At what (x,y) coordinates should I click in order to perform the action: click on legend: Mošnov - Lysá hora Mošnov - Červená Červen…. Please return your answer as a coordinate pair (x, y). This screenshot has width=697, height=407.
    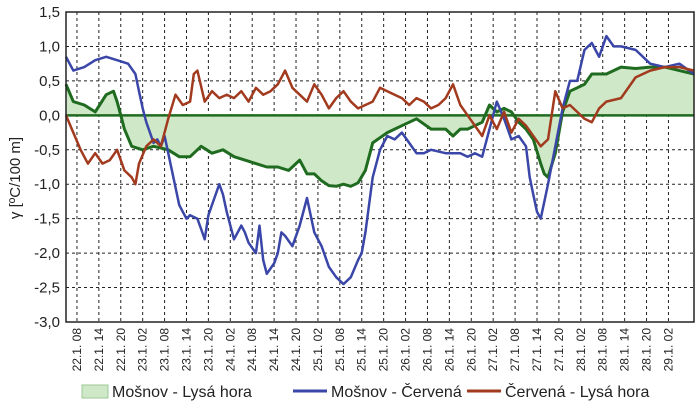
    Looking at the image, I should click on (365, 391).